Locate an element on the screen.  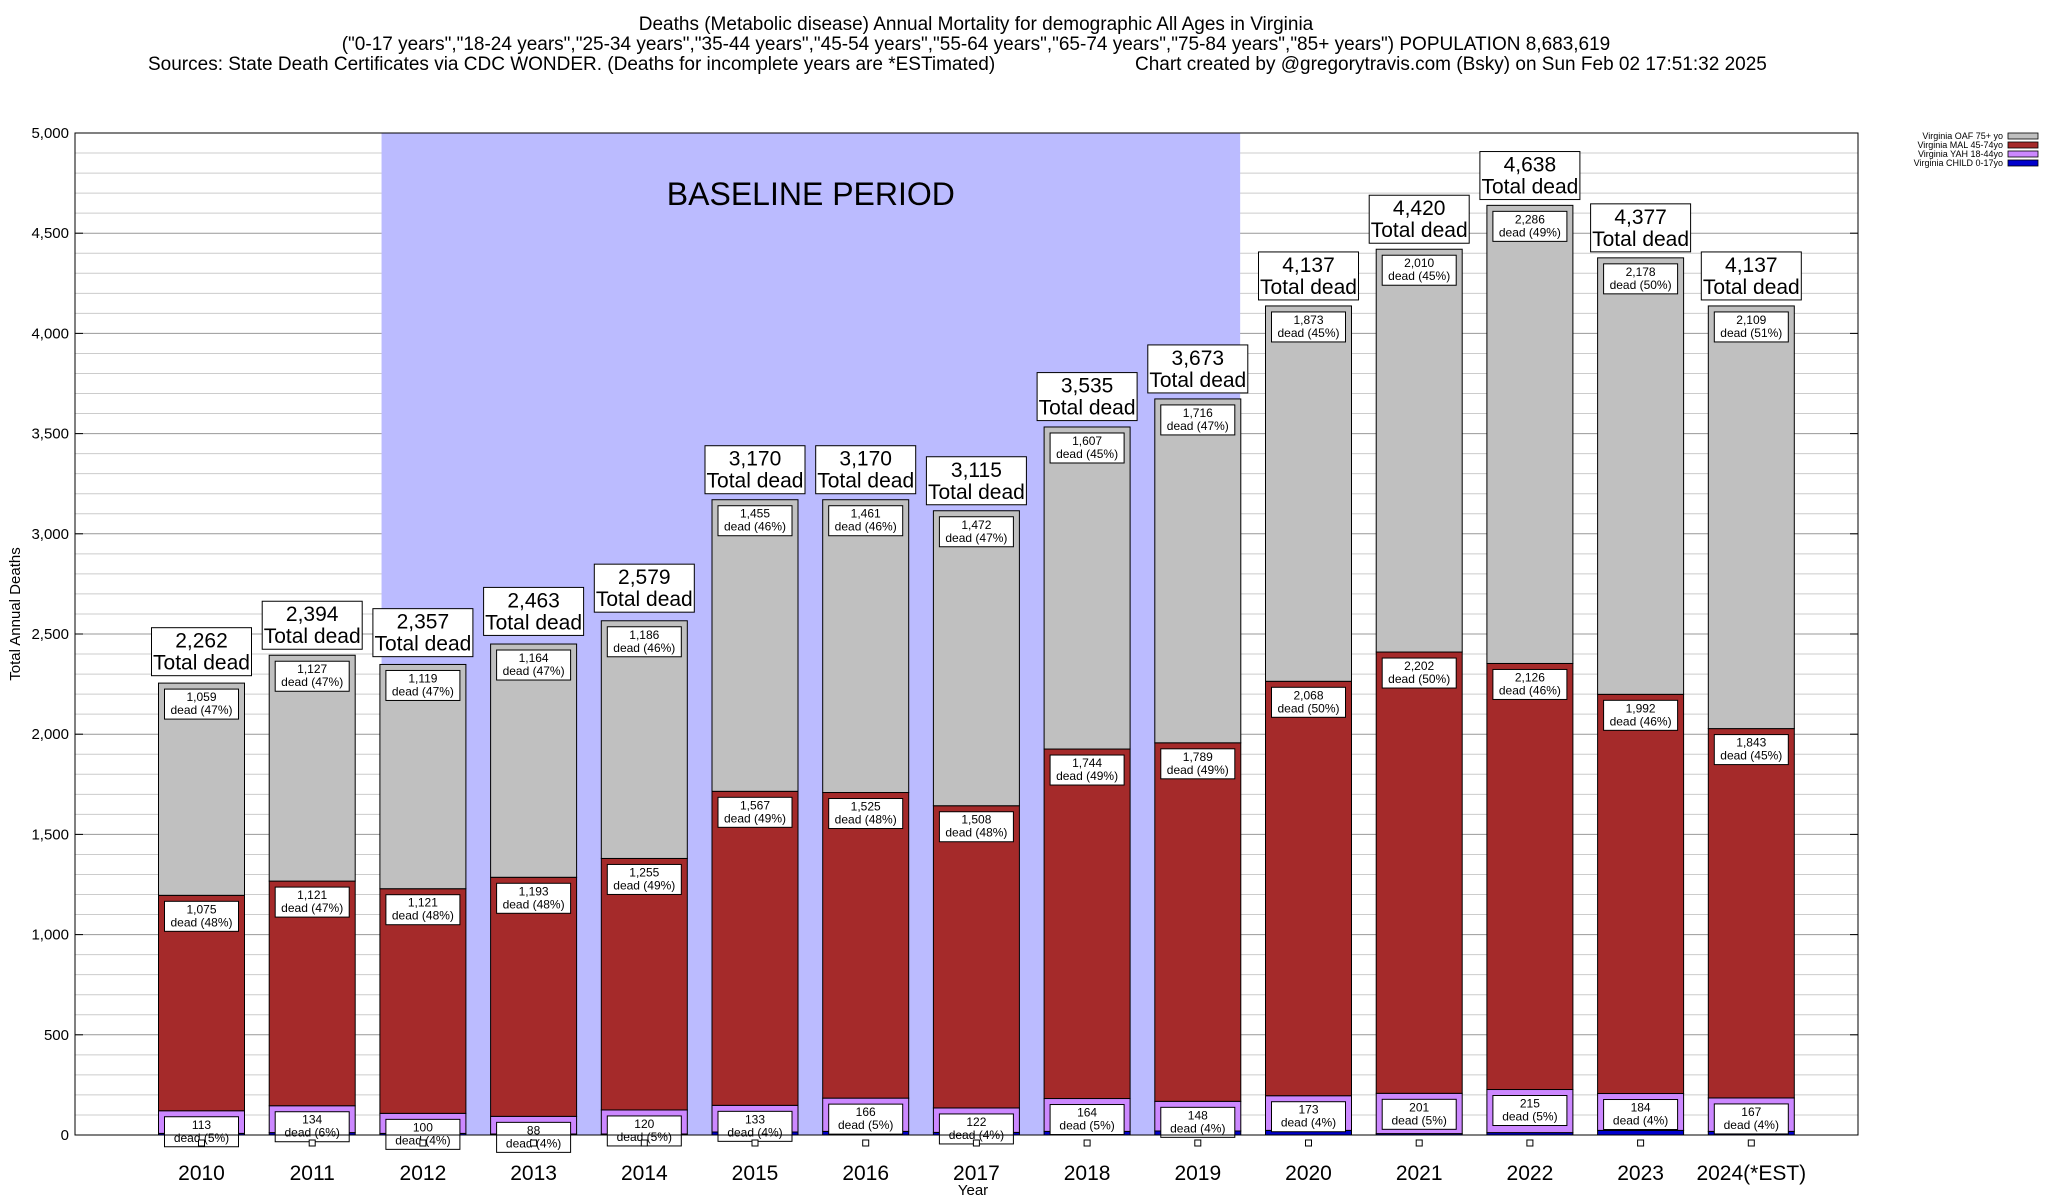
segment-value-label: 2,010 is located at coordinates (1419, 263).